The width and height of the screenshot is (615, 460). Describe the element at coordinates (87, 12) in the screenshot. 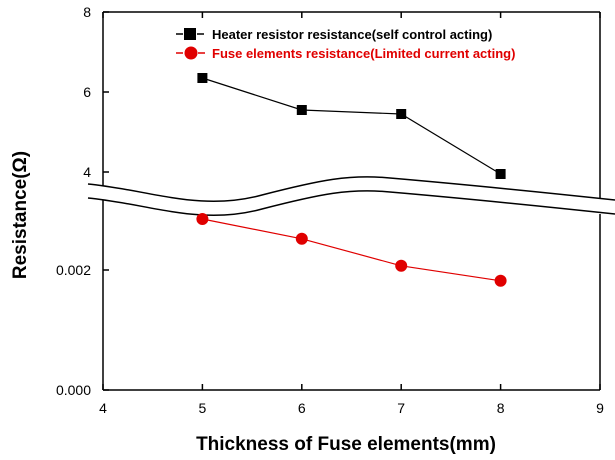

I see `y-upper-tick-label-2: 8` at that location.